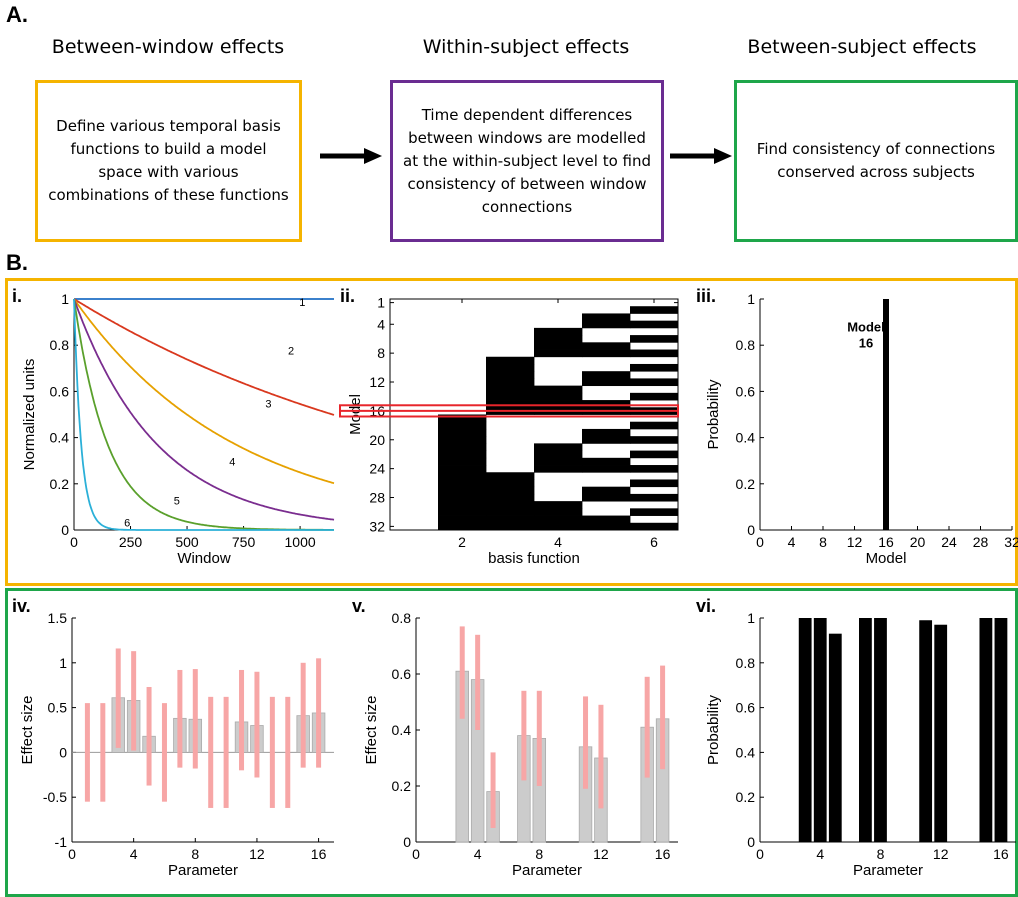 The width and height of the screenshot is (1018, 897). Describe the element at coordinates (746, 797) in the screenshot. I see `y-tick-label: 0.2` at that location.